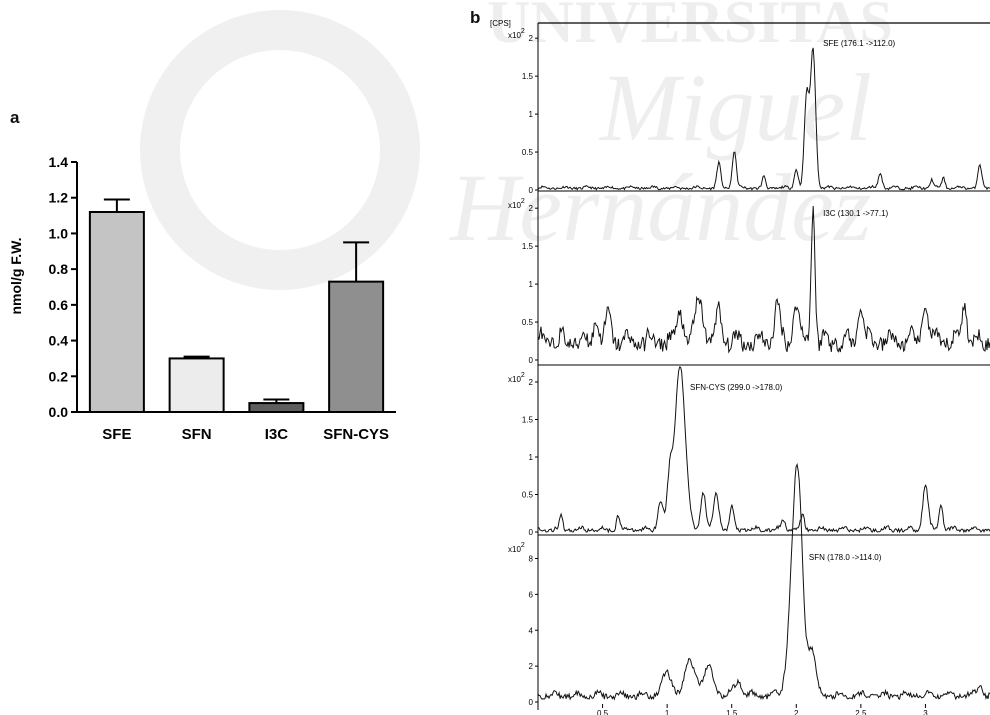 The width and height of the screenshot is (990, 715). What do you see at coordinates (116, 312) in the screenshot?
I see `bar-sfe` at bounding box center [116, 312].